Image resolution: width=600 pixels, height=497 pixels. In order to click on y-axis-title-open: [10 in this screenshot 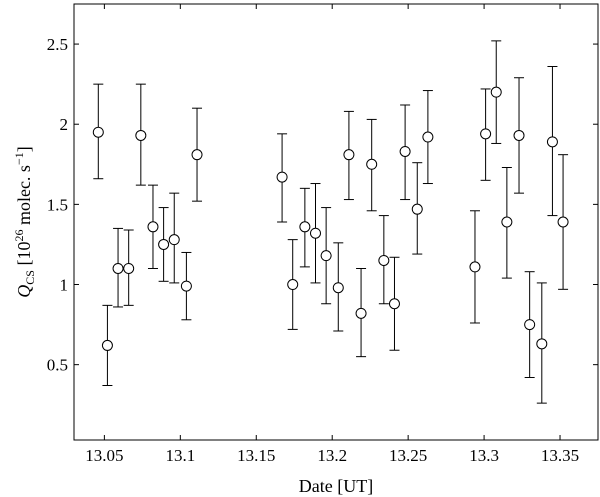, I will do `click(24, 256)`.